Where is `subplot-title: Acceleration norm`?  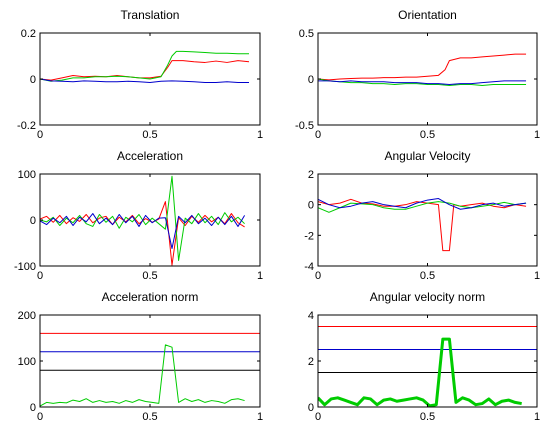
subplot-title: Acceleration norm is located at coordinates (150, 297).